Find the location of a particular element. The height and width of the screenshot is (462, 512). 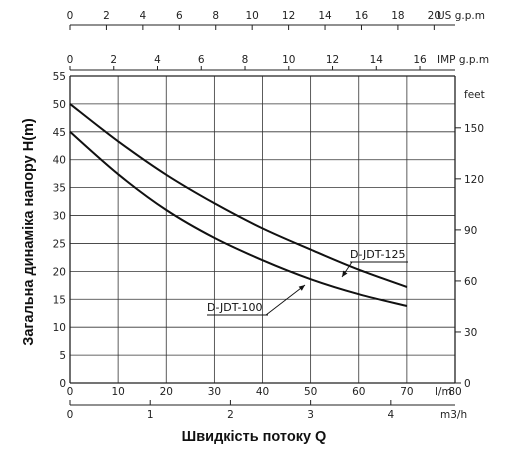

x-tick-label: 40 is located at coordinates (262, 392).